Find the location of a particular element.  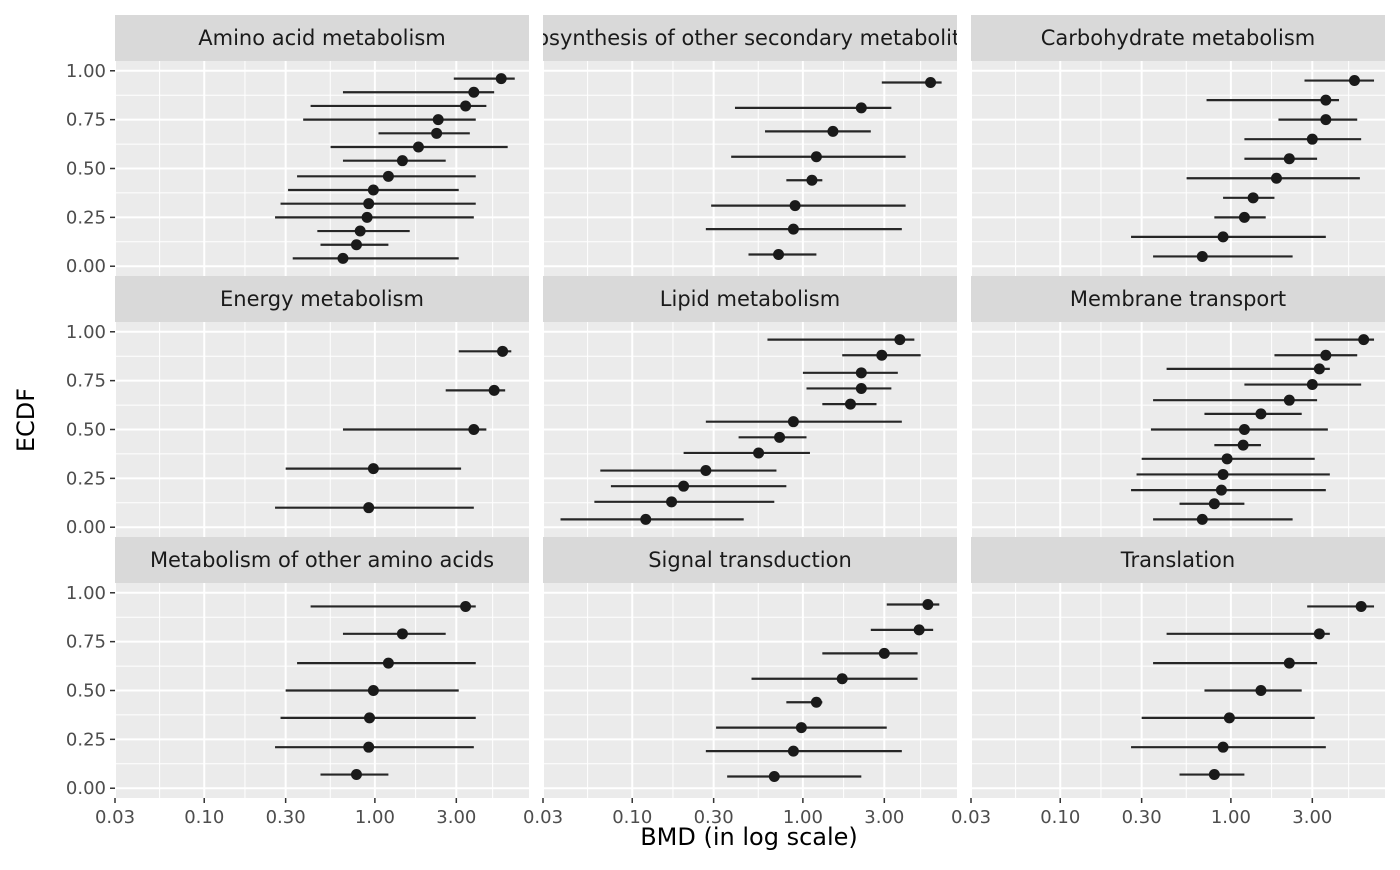

facet-title: Lipid metabolism is located at coordinates (750, 299).